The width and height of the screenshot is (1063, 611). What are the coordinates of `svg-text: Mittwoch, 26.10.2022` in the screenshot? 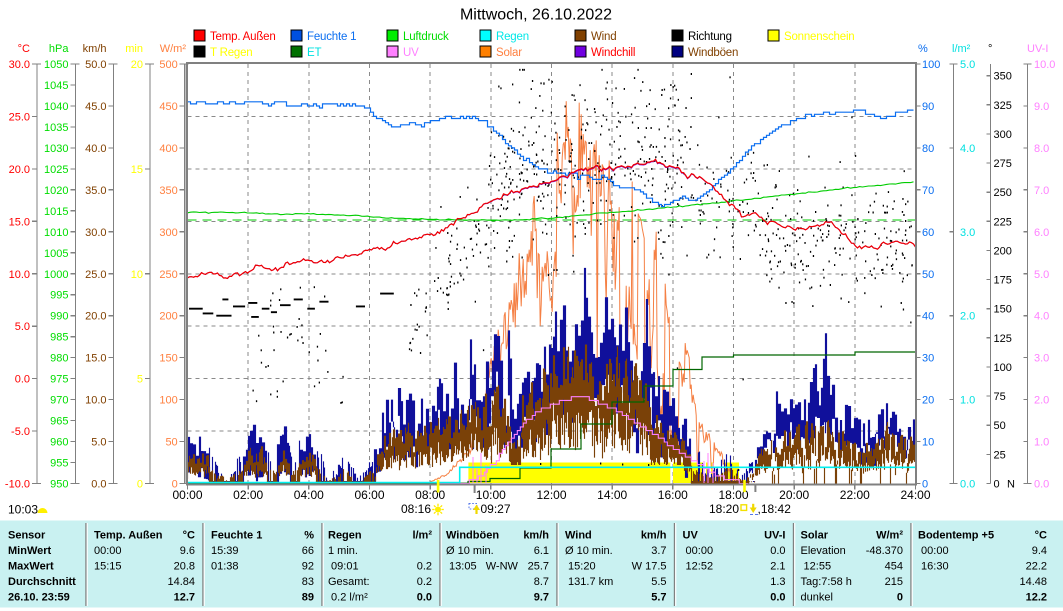 It's located at (536, 15).